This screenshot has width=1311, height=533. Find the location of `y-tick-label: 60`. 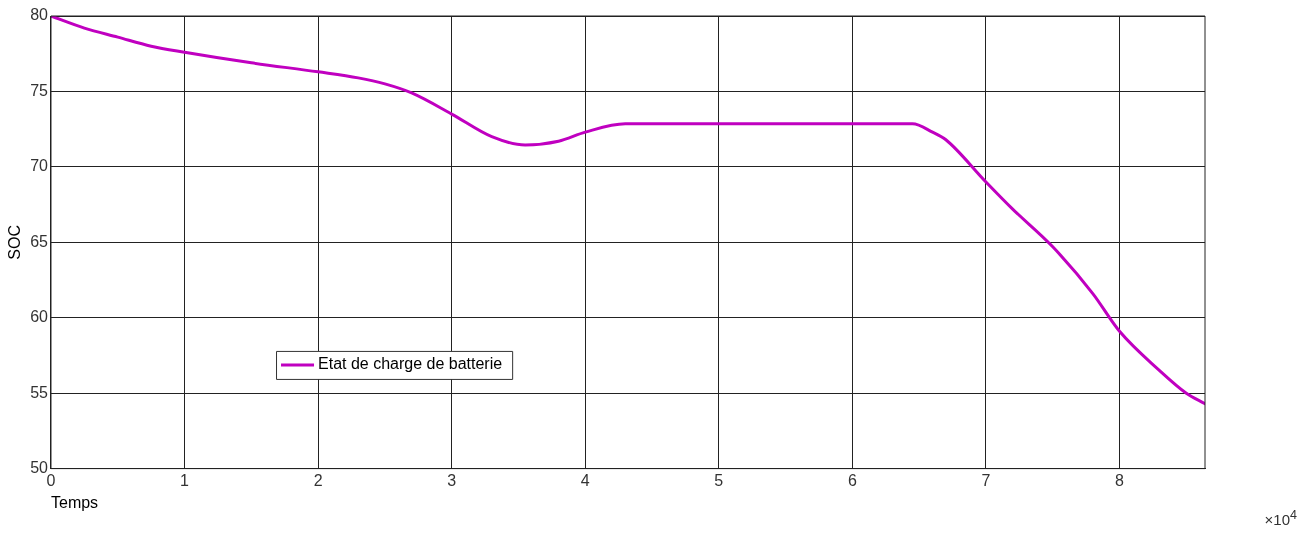

y-tick-label: 60 is located at coordinates (39, 317).